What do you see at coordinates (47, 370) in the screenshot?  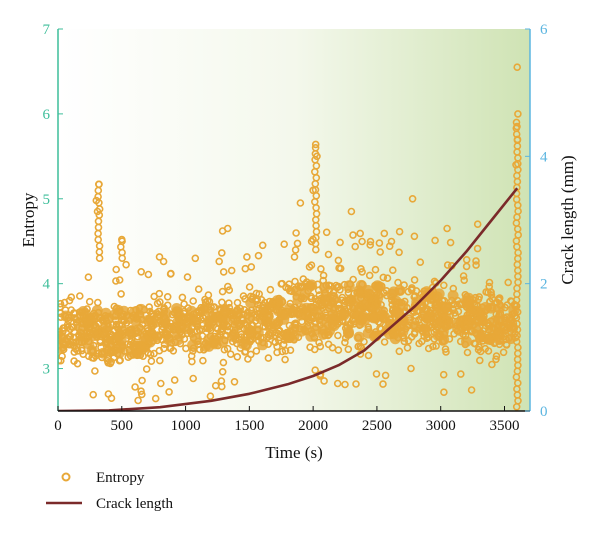 I see `y-left-tick-label: 3` at bounding box center [47, 370].